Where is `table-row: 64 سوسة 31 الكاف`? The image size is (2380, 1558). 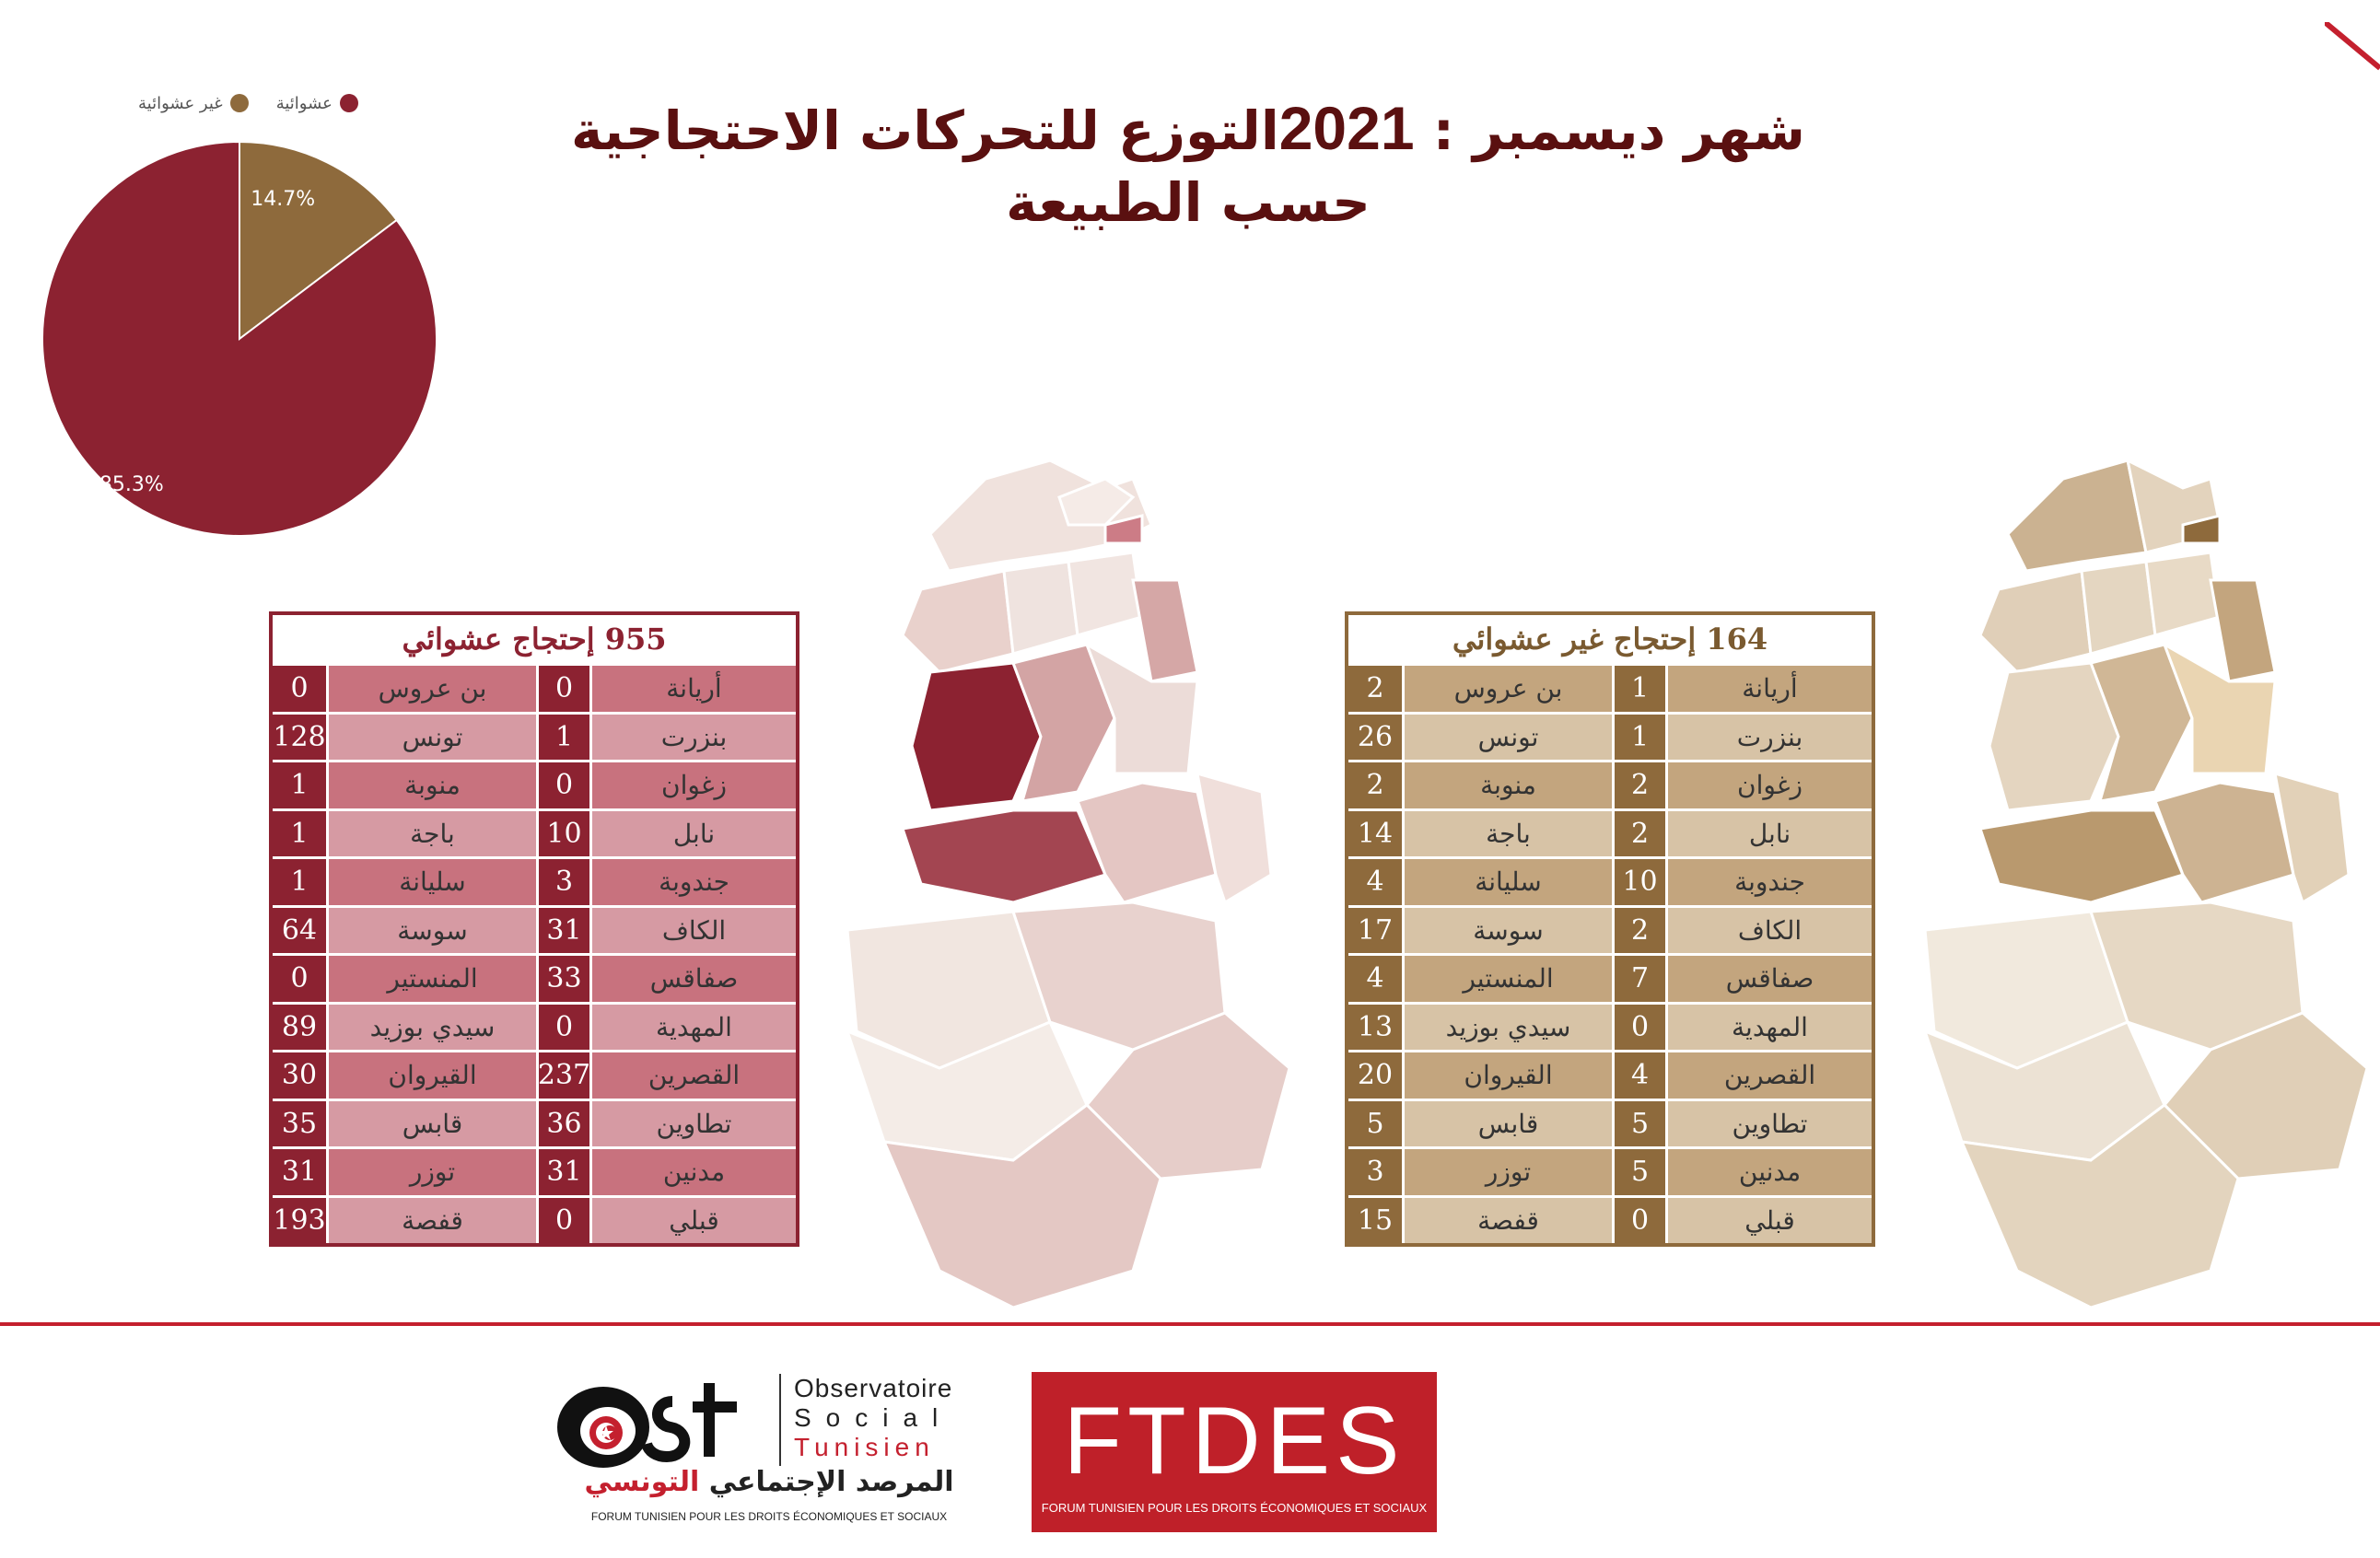 table-row: 64 سوسة 31 الكاف is located at coordinates (534, 928).